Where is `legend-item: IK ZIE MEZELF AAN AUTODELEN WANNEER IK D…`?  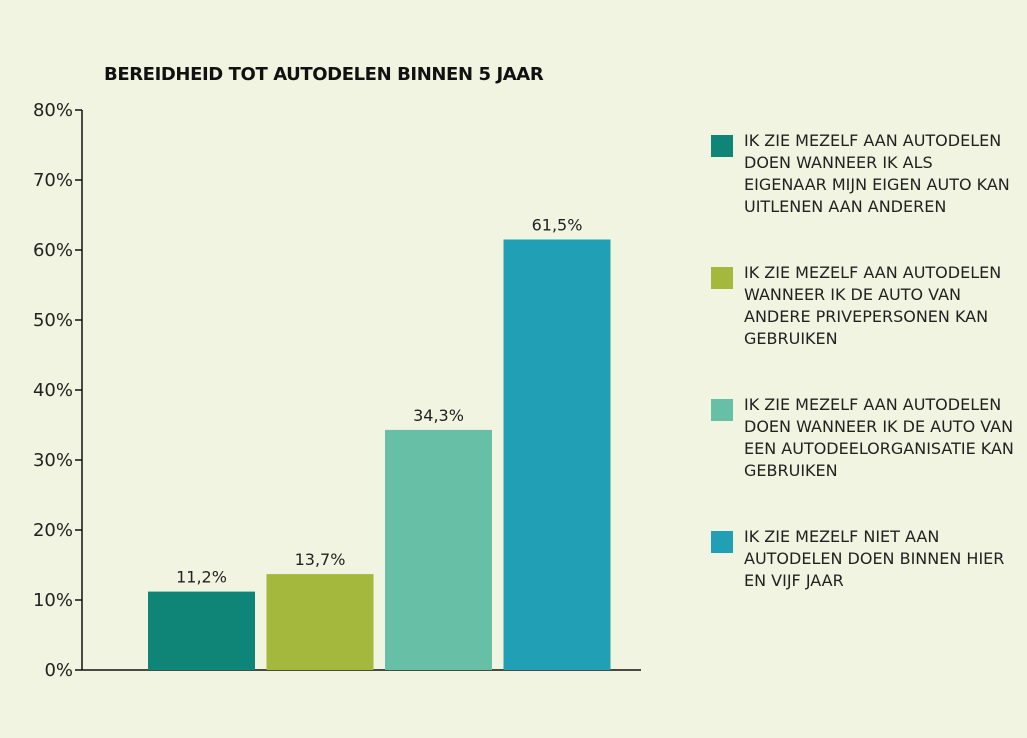 legend-item: IK ZIE MEZELF AAN AUTODELEN WANNEER IK D… is located at coordinates (861, 328).